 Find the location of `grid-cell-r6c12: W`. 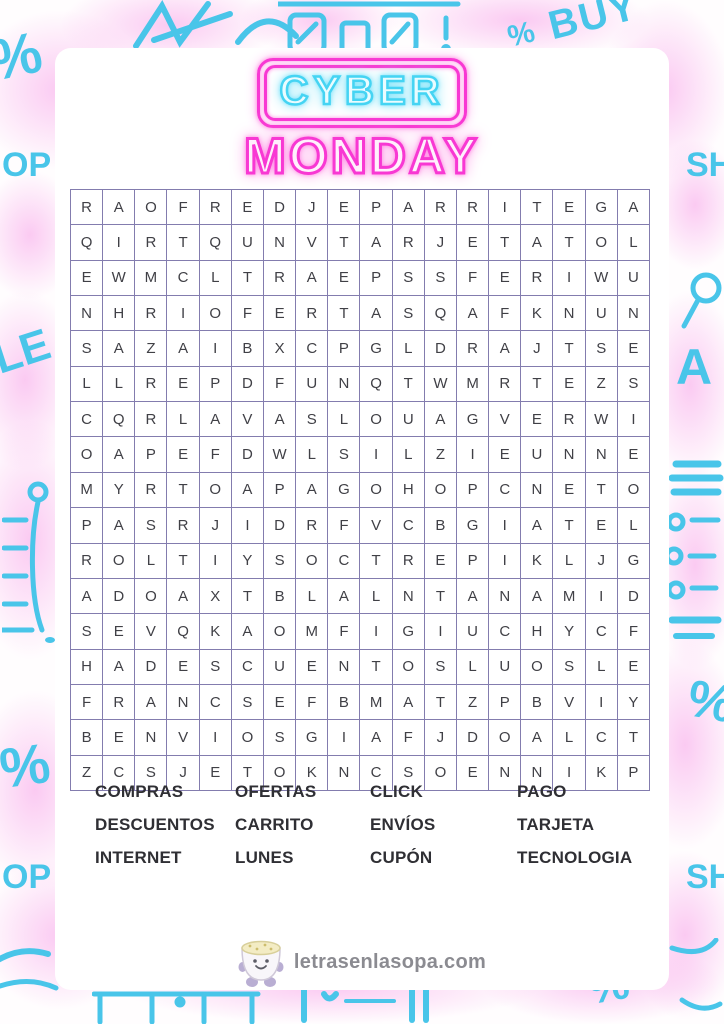

grid-cell-r6c12: W is located at coordinates (440, 384).